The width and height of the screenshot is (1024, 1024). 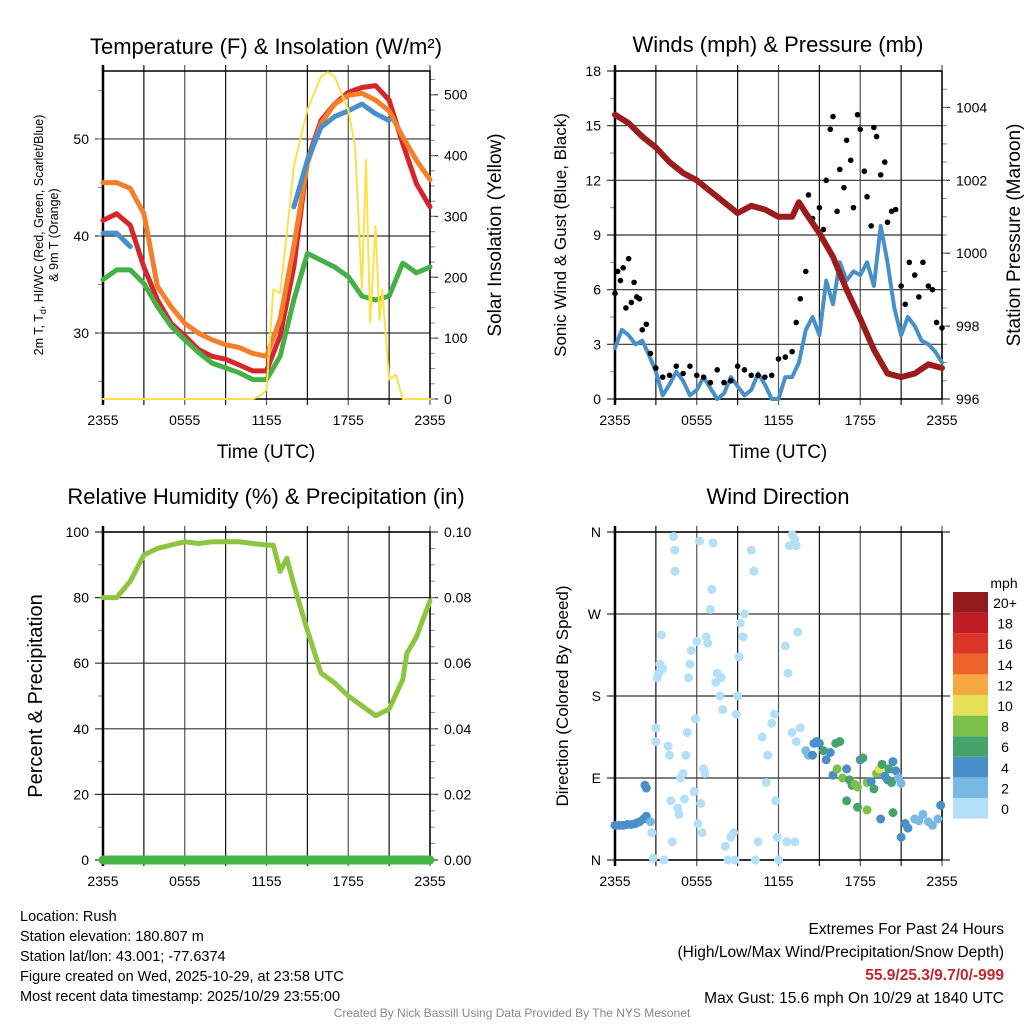 What do you see at coordinates (985, 705) in the screenshot?
I see `speed-legend: 0 2 4 6 8 10 12 14 16 18 20+` at bounding box center [985, 705].